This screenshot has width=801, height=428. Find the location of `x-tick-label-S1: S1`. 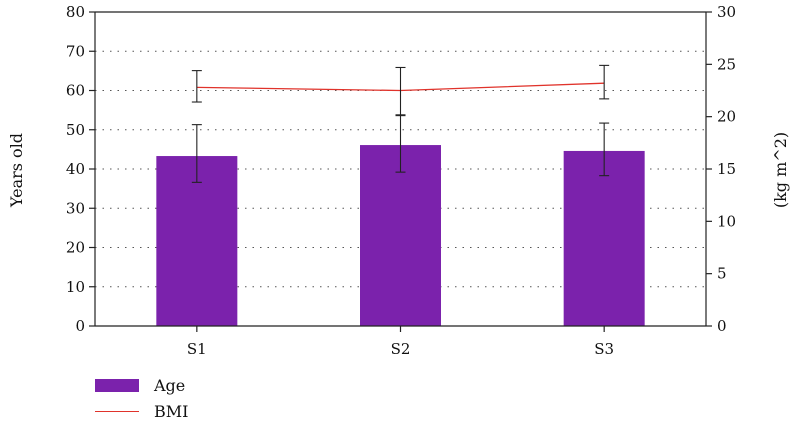

x-tick-label-S1: S1 is located at coordinates (197, 349).